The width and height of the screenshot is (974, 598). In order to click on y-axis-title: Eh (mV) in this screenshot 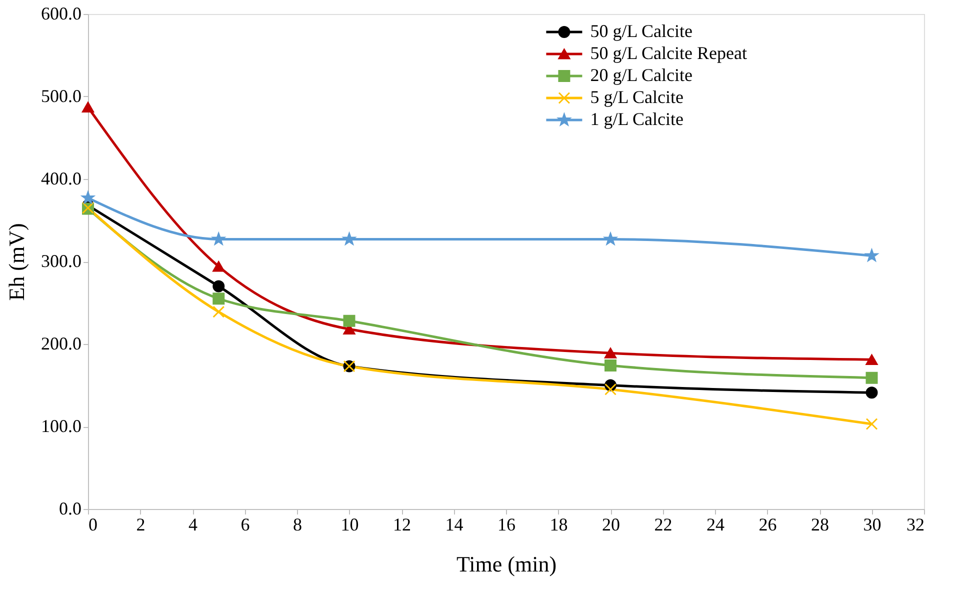, I will do `click(16, 262)`.